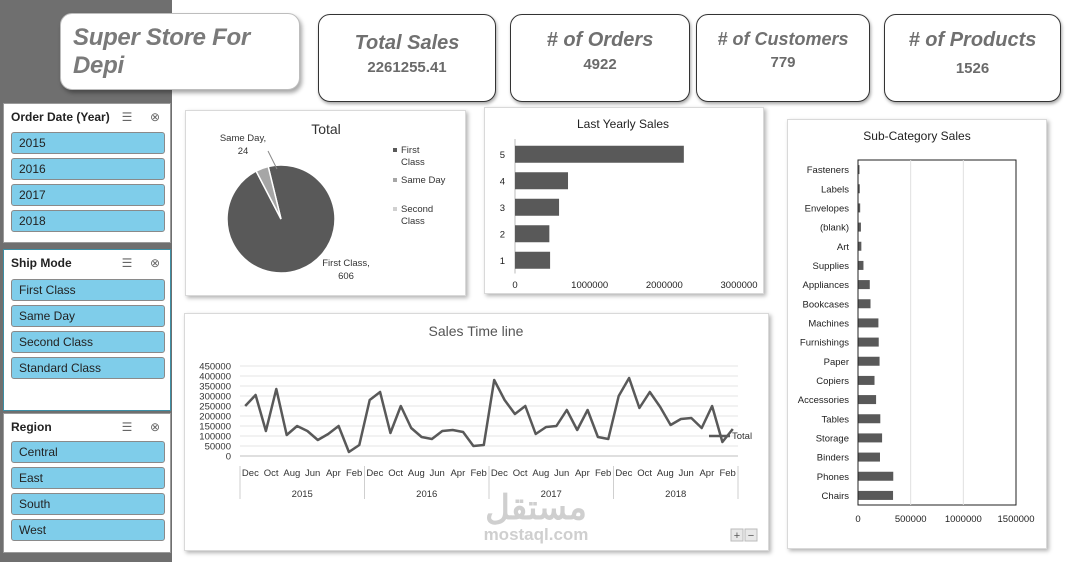 This screenshot has width=1068, height=562. What do you see at coordinates (551, 494) in the screenshot?
I see `timeline-year-label: 2017` at bounding box center [551, 494].